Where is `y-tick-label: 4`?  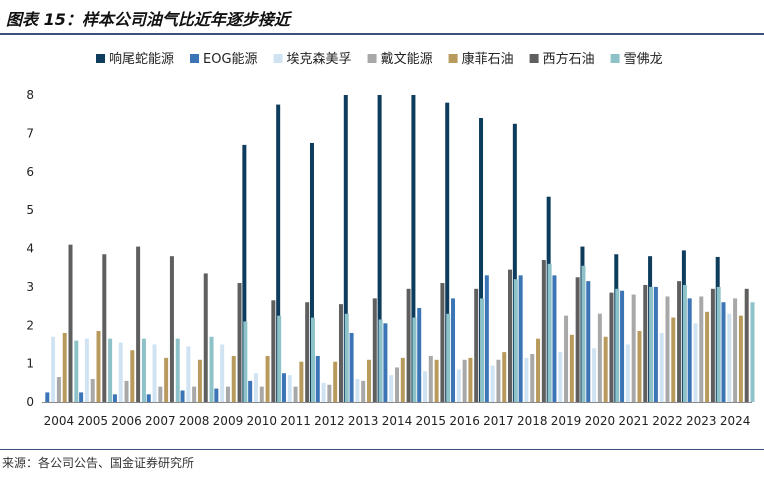
y-tick-label: 4 is located at coordinates (30, 249).